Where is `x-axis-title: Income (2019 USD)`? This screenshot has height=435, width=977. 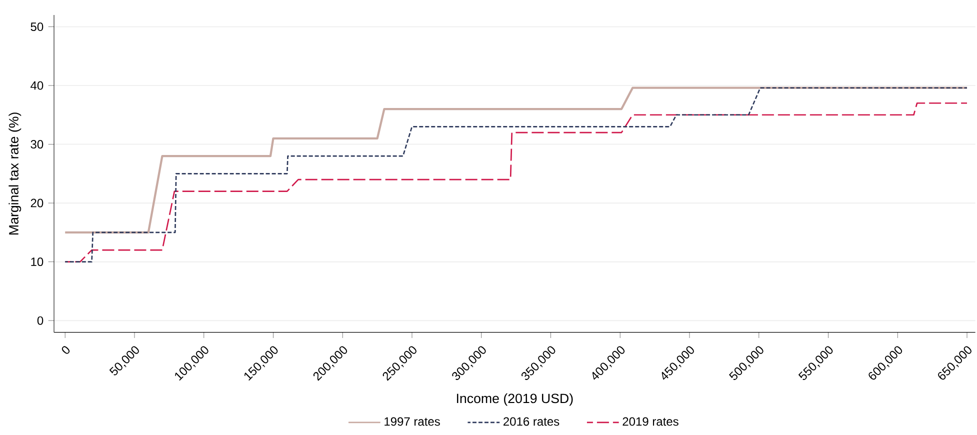 x-axis-title: Income (2019 USD) is located at coordinates (514, 399).